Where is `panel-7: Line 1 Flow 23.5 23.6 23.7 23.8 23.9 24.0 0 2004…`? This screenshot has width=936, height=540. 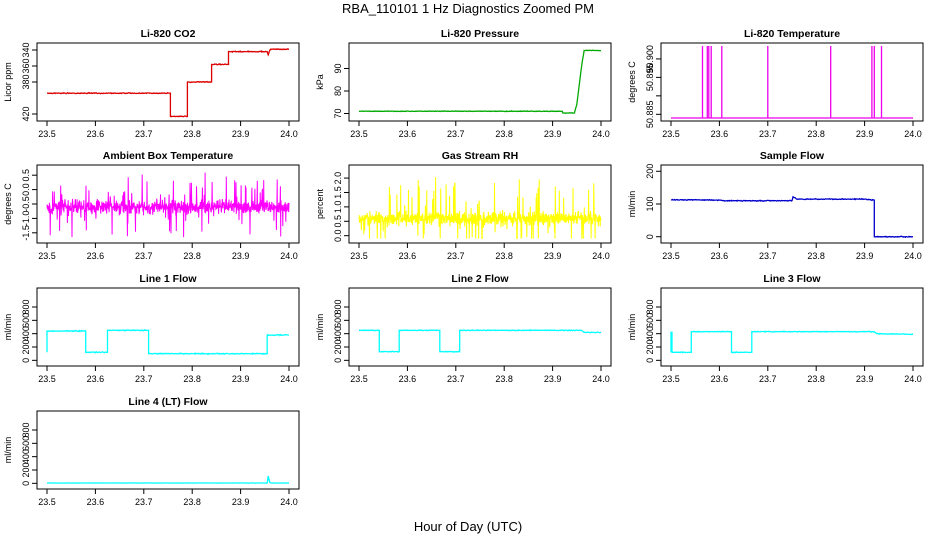
panel-7: Line 1 Flow 23.5 23.6 23.7 23.8 23.9 24.0 0 2004… is located at coordinates (151, 328).